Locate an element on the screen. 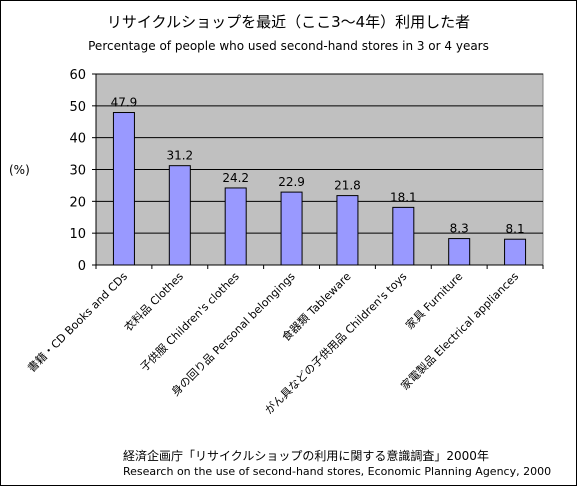 Image resolution: width=577 pixels, height=486 pixels. y-axis-unit-label: (%) is located at coordinates (19, 170).